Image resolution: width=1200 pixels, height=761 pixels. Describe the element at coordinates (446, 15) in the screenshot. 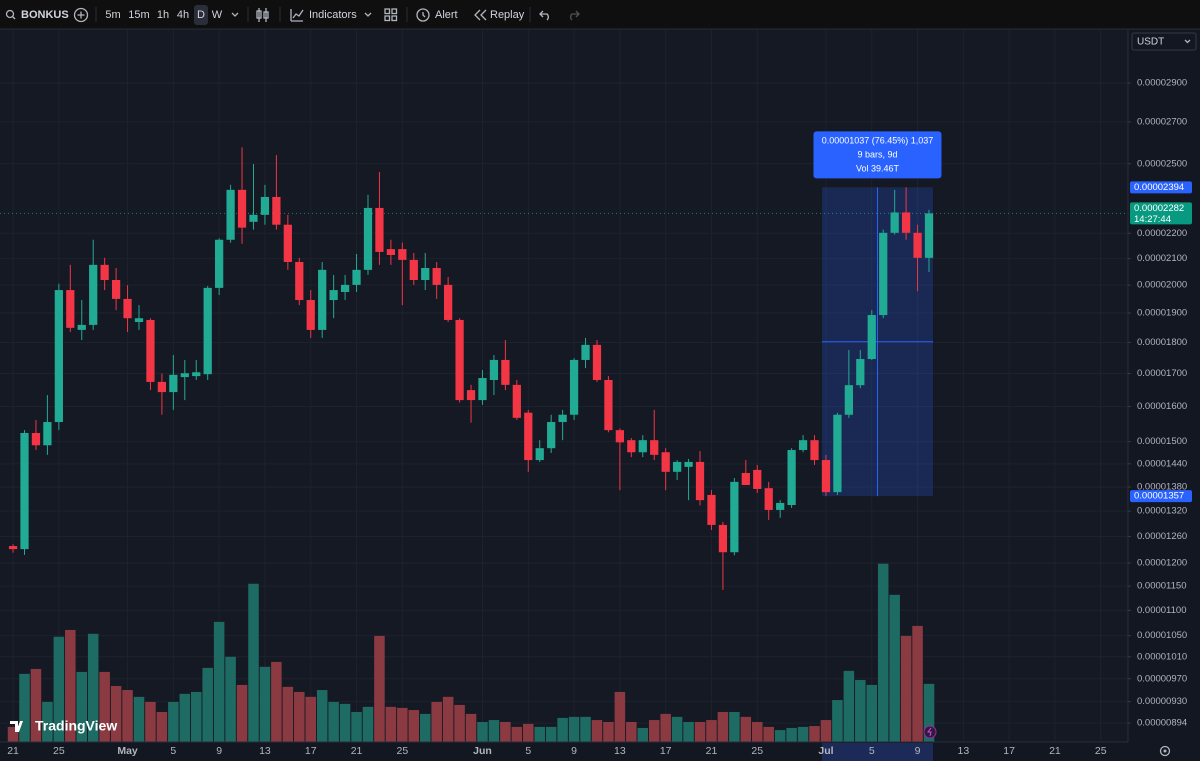

I see `alert-label: Alert` at that location.